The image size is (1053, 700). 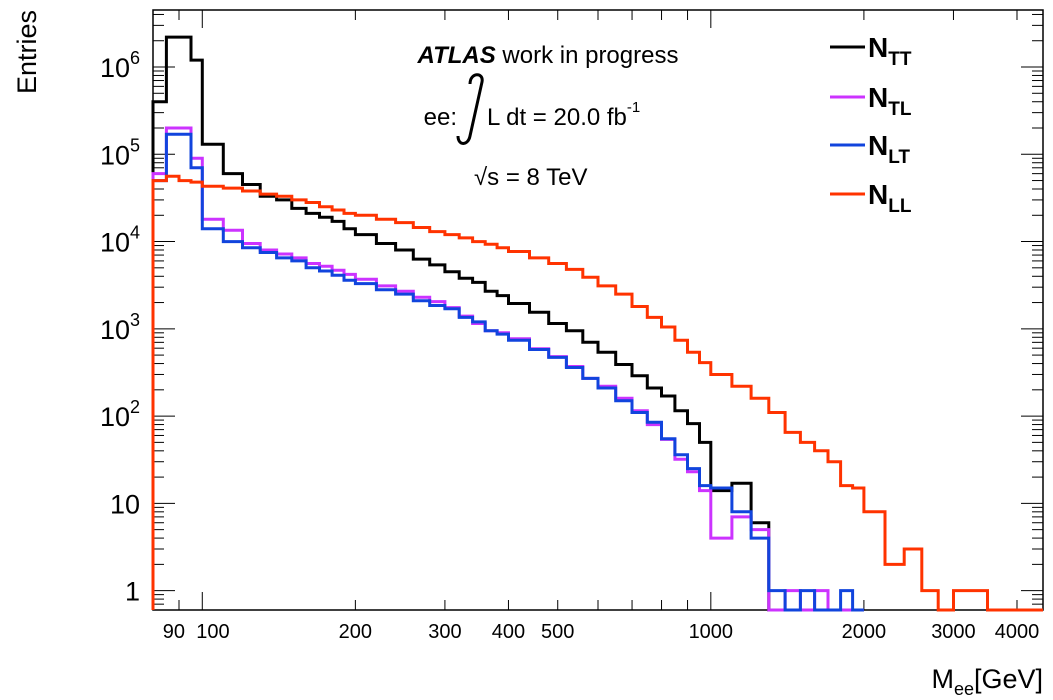 I want to click on x-axis-title-unit: [GeV], so click(x=1008, y=679).